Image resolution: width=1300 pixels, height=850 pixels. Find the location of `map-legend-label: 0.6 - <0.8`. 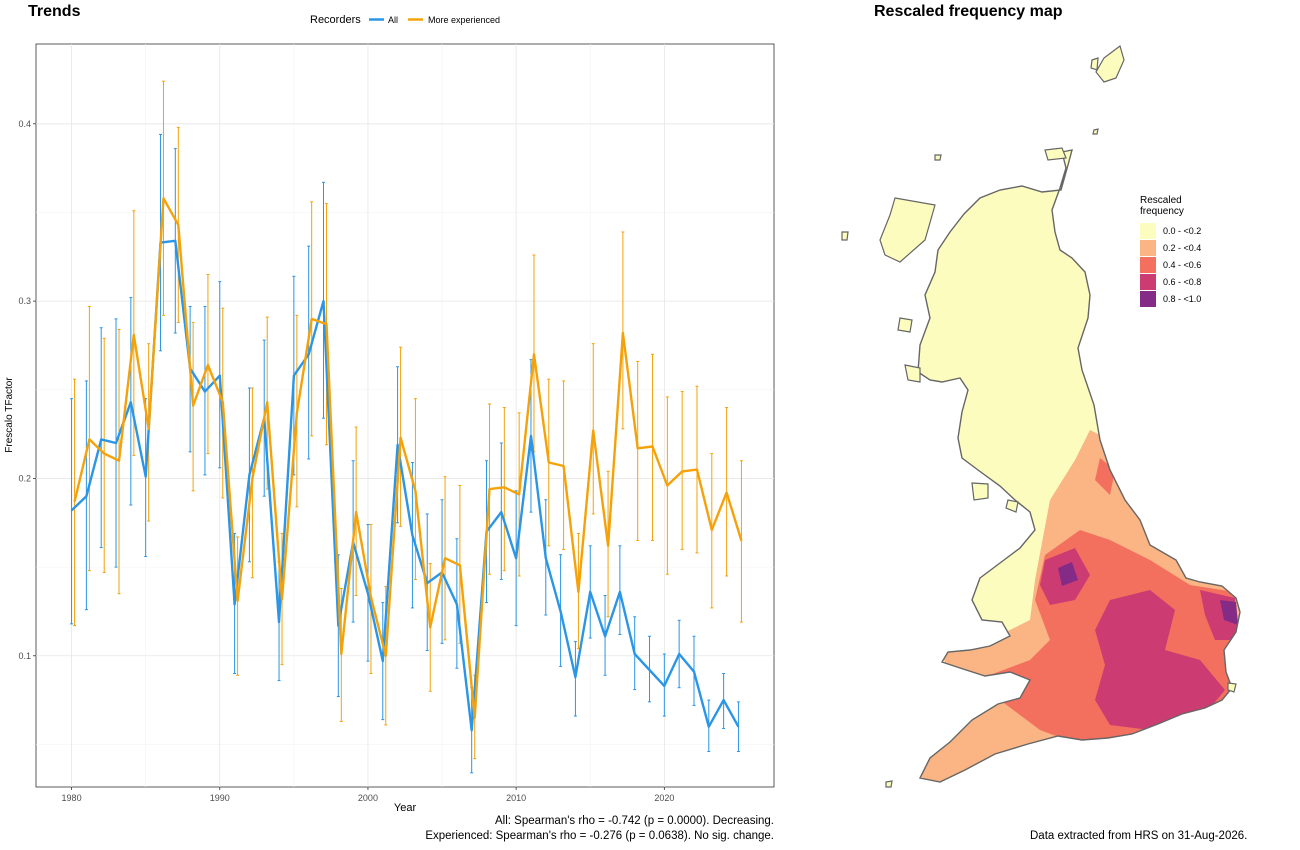

map-legend-label: 0.6 - <0.8 is located at coordinates (1182, 281).